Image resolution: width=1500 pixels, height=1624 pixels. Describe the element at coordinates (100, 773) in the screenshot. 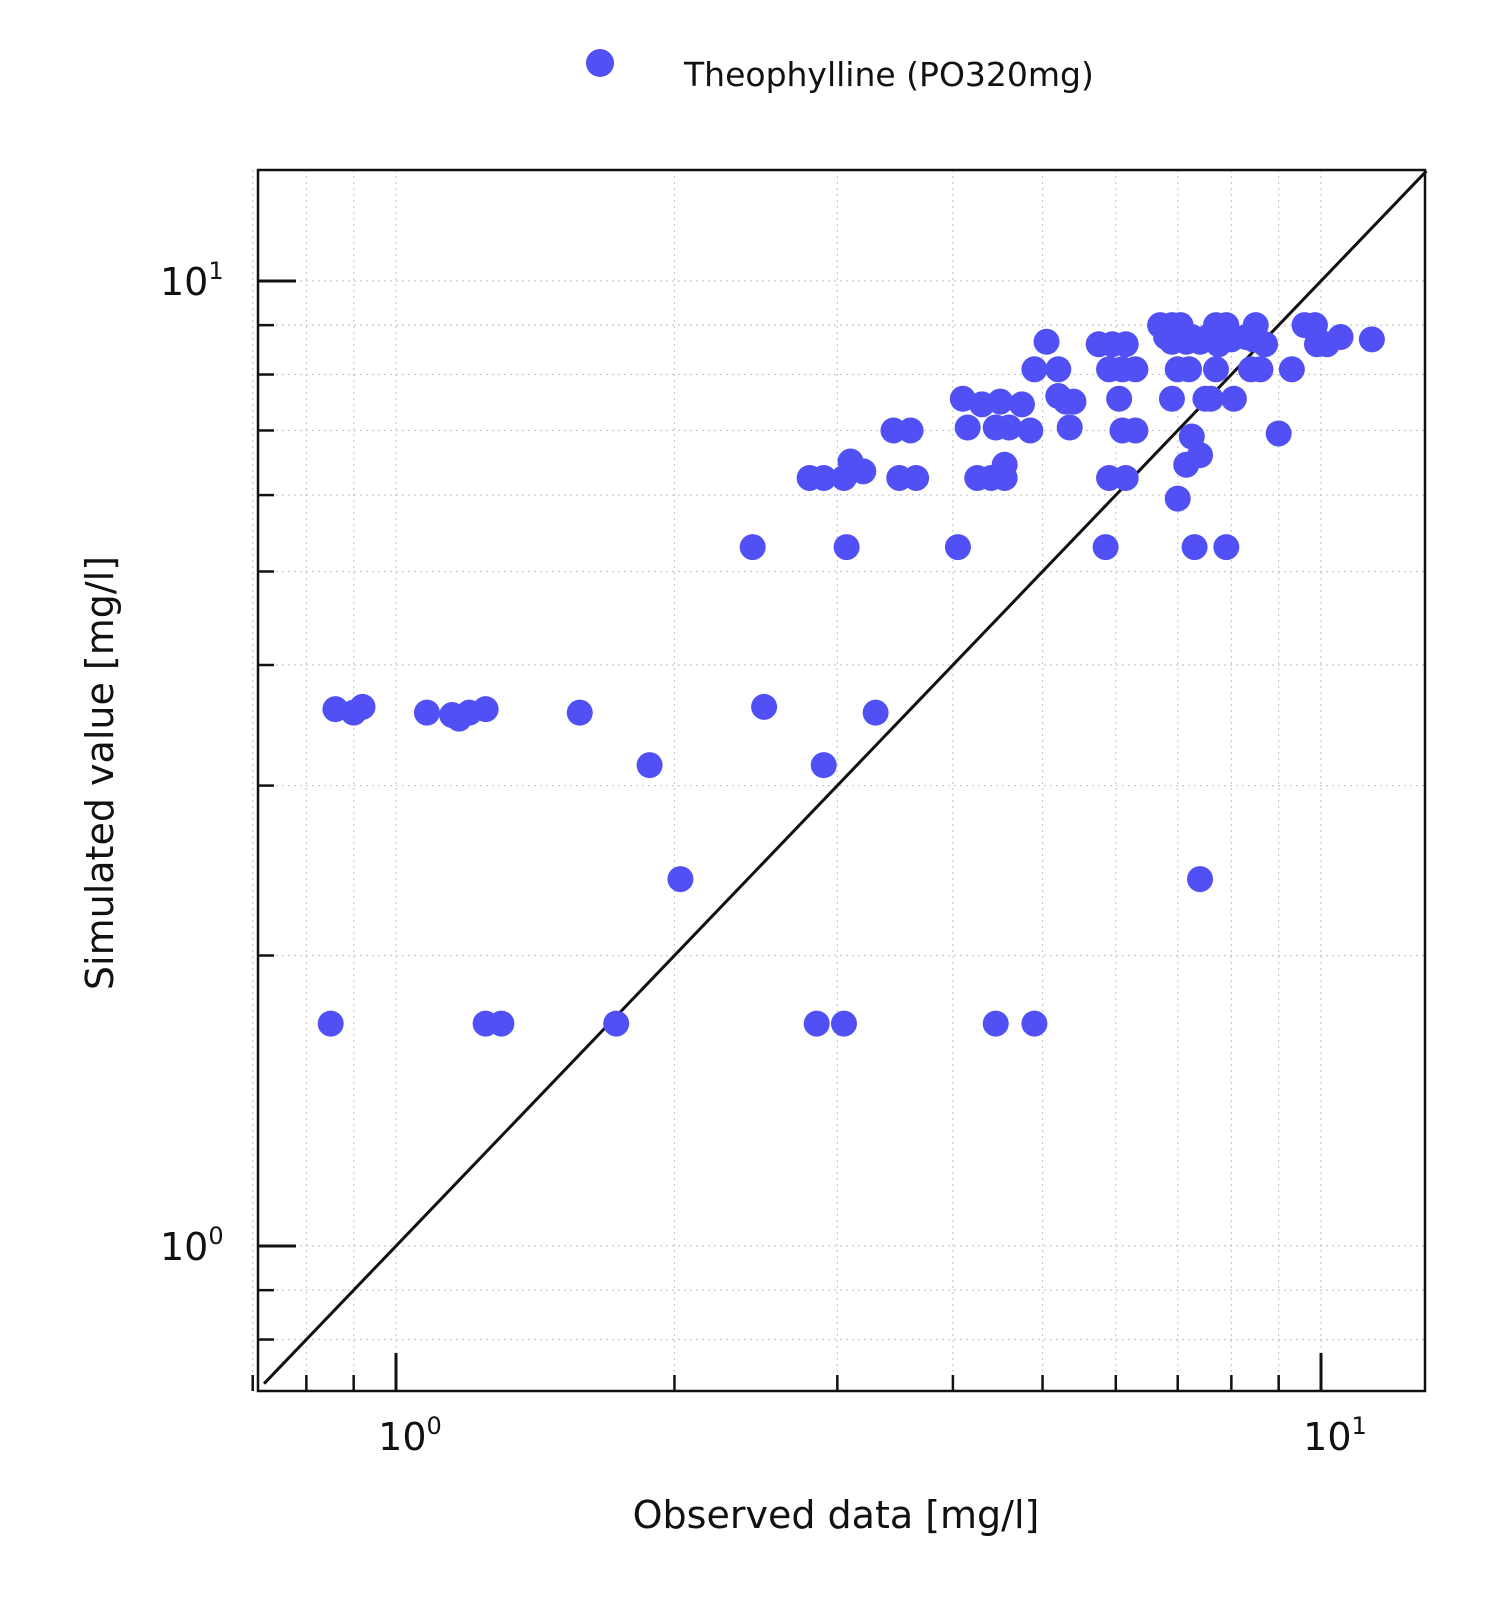

I see `y-axis-title: Simulated value [mg/l]` at that location.